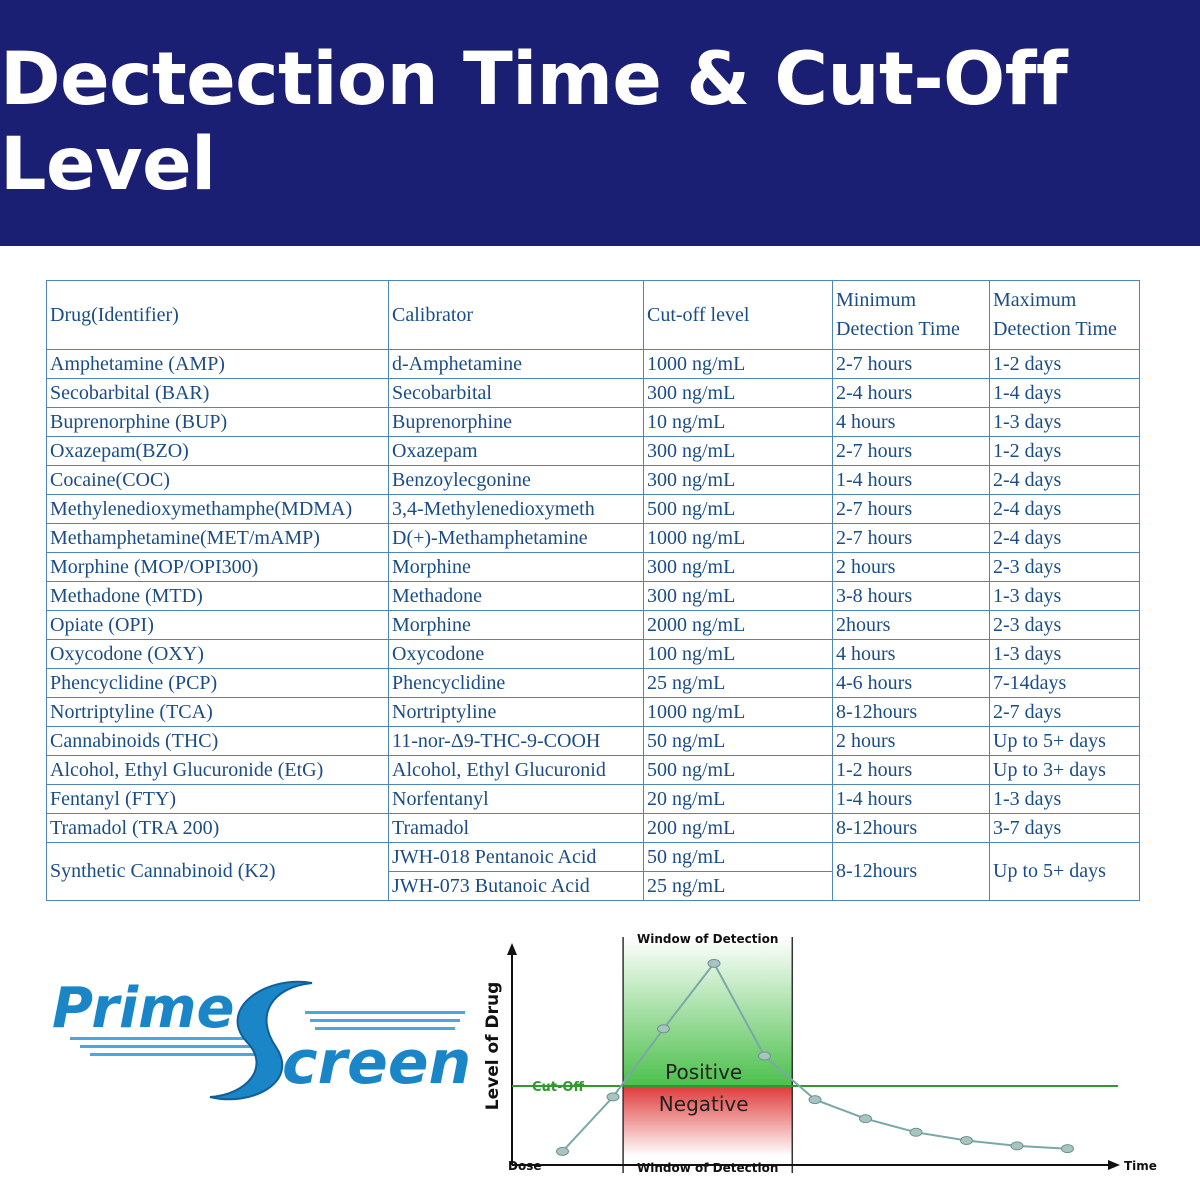 The image size is (1200, 1200). I want to click on window-label-bottom: Window of Detection, so click(707, 1168).